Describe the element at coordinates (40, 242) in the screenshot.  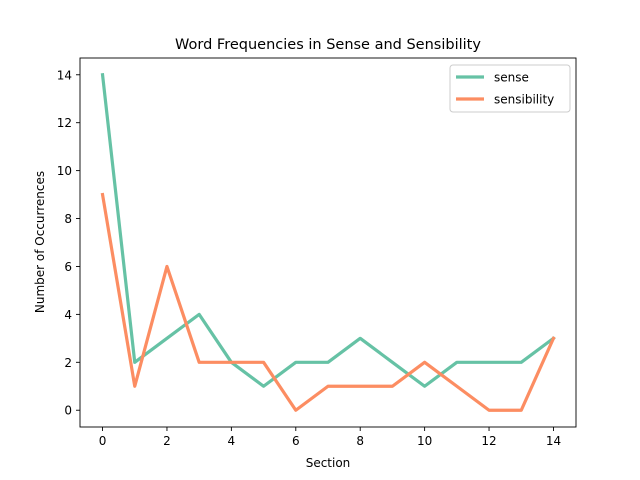
I see `y-axis-label: Number of Occurrences` at that location.